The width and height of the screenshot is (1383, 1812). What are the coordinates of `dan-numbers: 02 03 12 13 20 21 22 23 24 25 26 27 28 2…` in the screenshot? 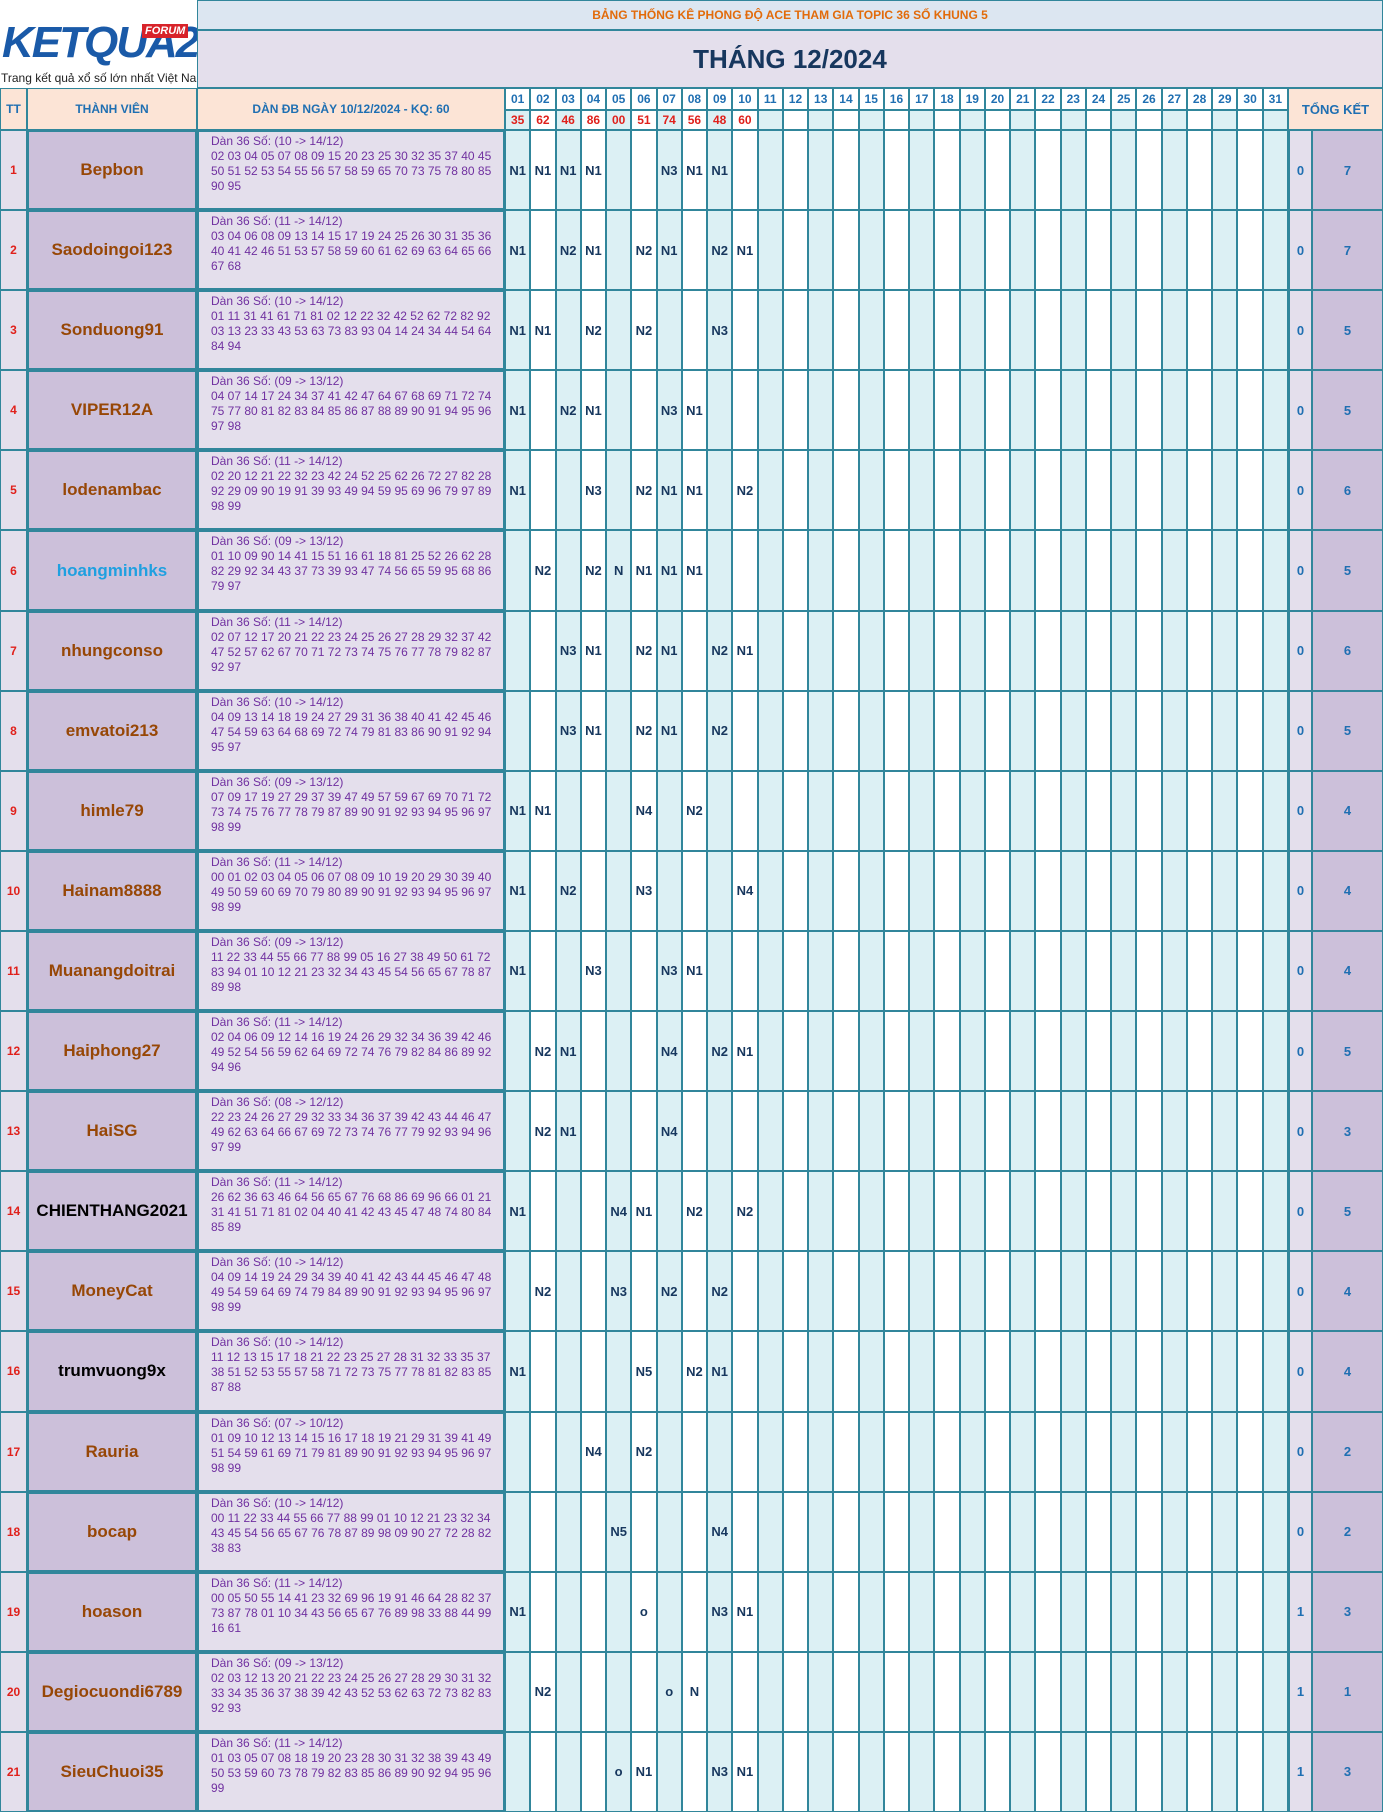 It's located at (351, 1692).